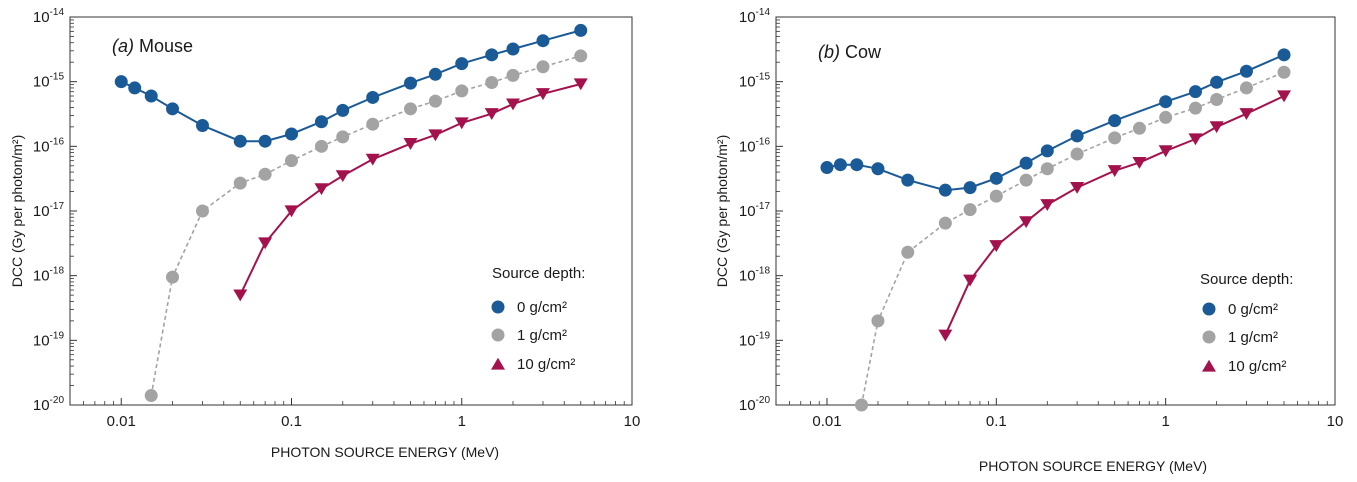 Image resolution: width=1357 pixels, height=482 pixels. I want to click on panel-title: (b) Cow, so click(850, 52).